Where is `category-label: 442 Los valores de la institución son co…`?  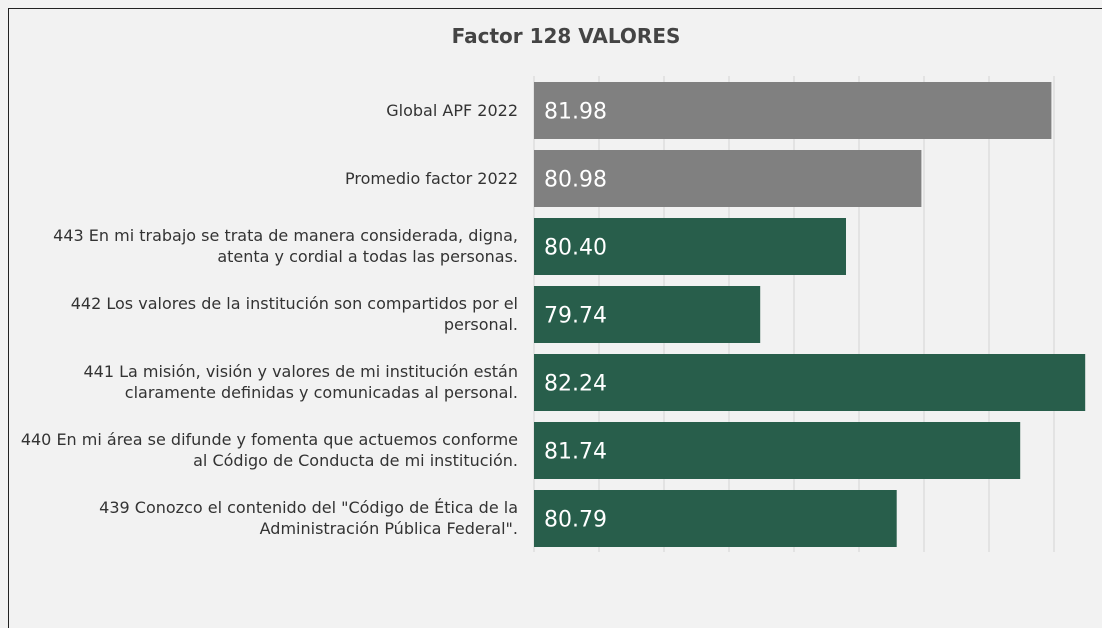 category-label: 442 Los valores de la institución son co… is located at coordinates (294, 314).